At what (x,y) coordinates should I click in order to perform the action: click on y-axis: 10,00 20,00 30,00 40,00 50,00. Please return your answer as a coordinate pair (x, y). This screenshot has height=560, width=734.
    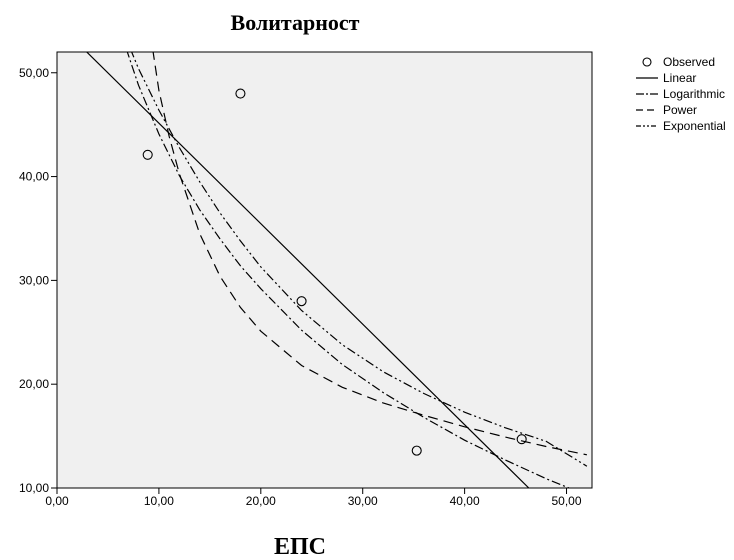
    Looking at the image, I should click on (38, 280).